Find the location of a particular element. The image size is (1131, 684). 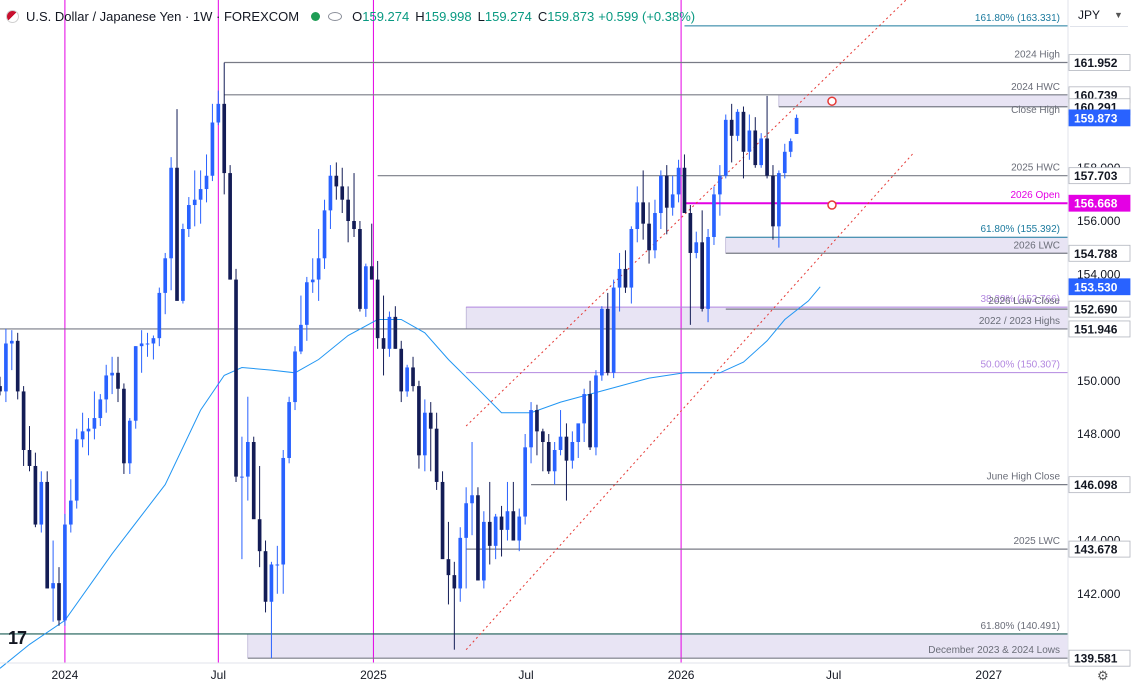

tradingview-logo: 17 is located at coordinates (17, 638).